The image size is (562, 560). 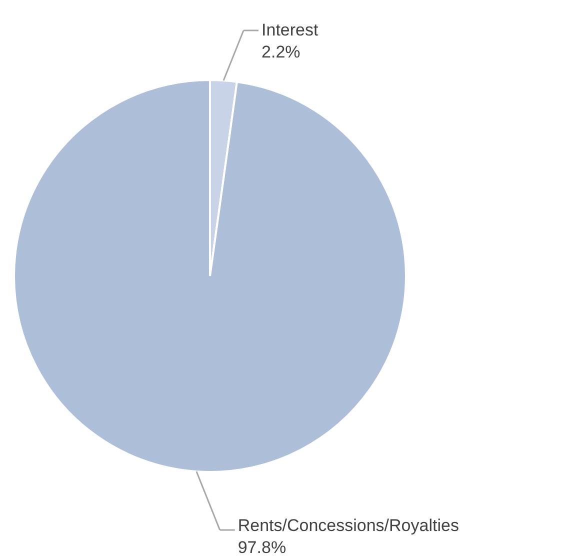 I want to click on slice-label: Rents/Concessions/Royalties, so click(x=348, y=525).